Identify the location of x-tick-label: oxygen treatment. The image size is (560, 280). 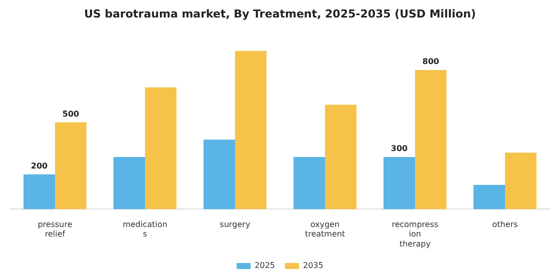
(325, 229).